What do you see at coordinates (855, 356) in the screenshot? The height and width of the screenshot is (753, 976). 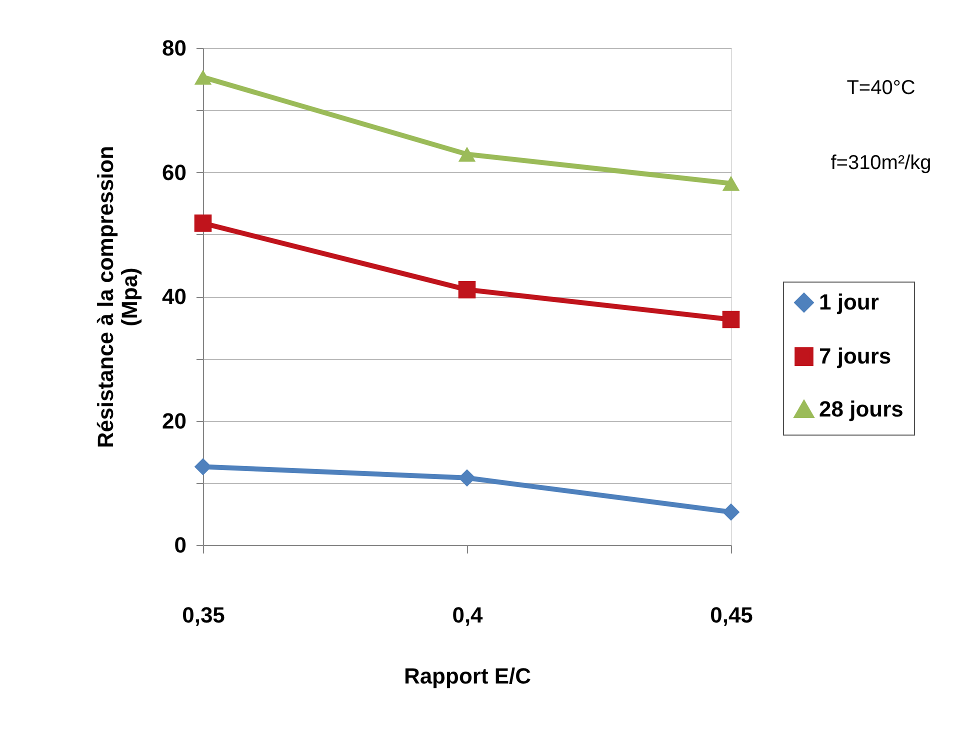 I see `legend-label: 7 jours` at bounding box center [855, 356].